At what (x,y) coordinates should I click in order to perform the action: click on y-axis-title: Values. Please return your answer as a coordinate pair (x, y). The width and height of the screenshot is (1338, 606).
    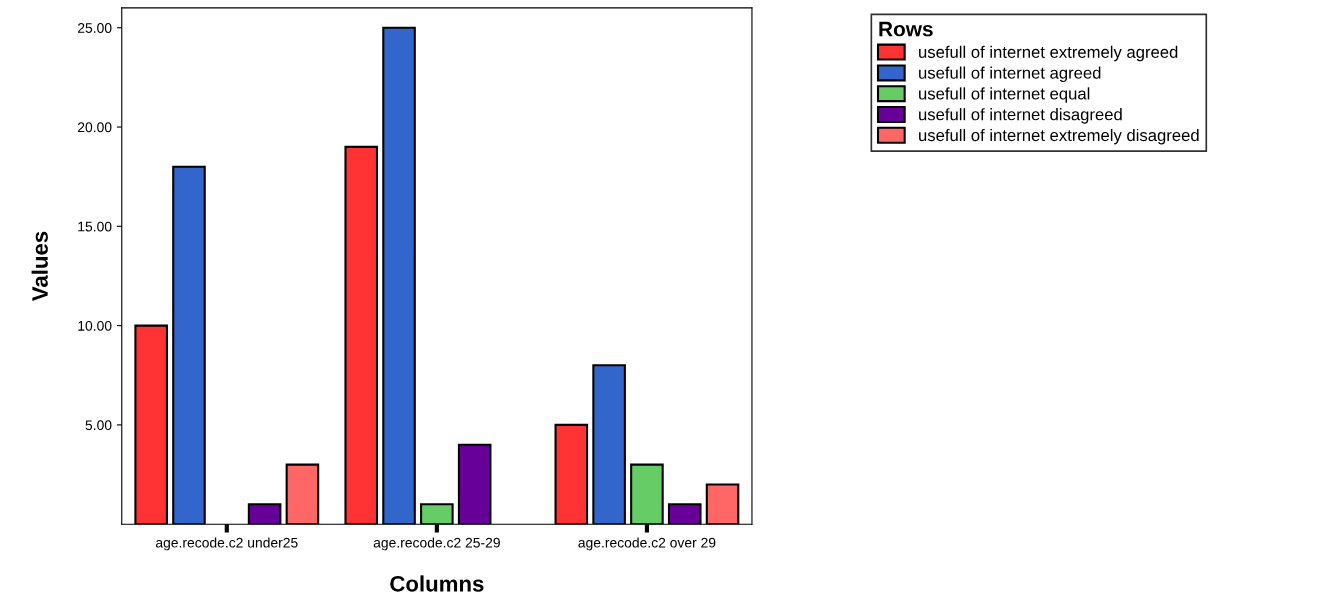
    Looking at the image, I should click on (39, 266).